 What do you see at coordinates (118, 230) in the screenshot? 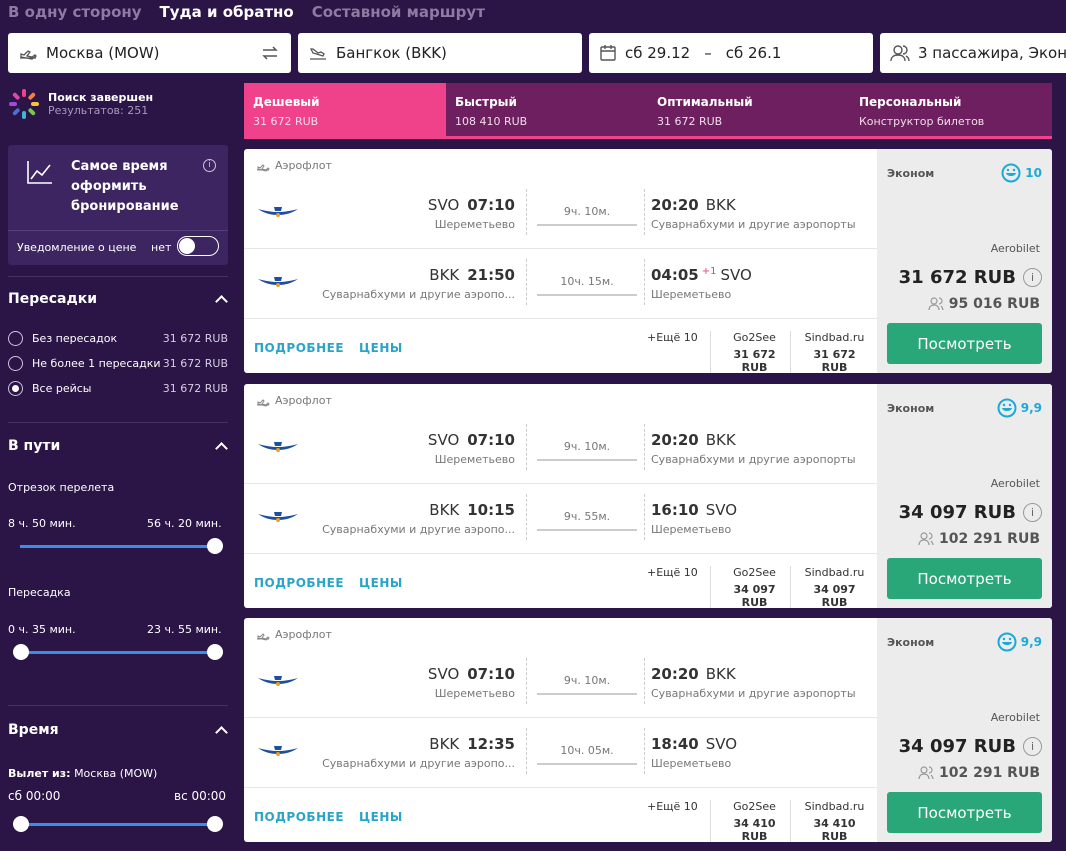
I see `promo-divider` at bounding box center [118, 230].